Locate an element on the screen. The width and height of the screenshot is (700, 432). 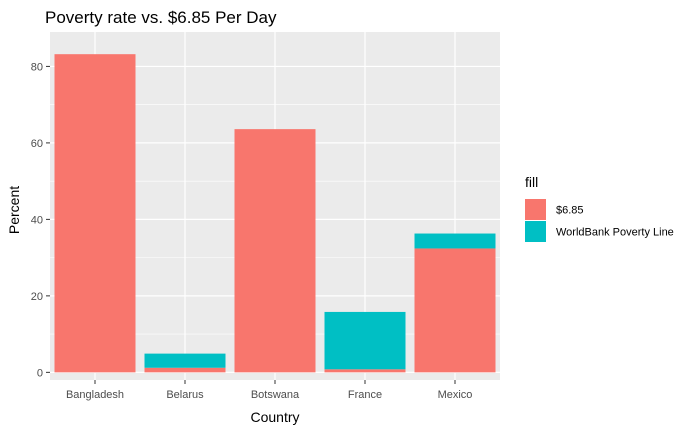
x-axis-title: Country is located at coordinates (274, 417).